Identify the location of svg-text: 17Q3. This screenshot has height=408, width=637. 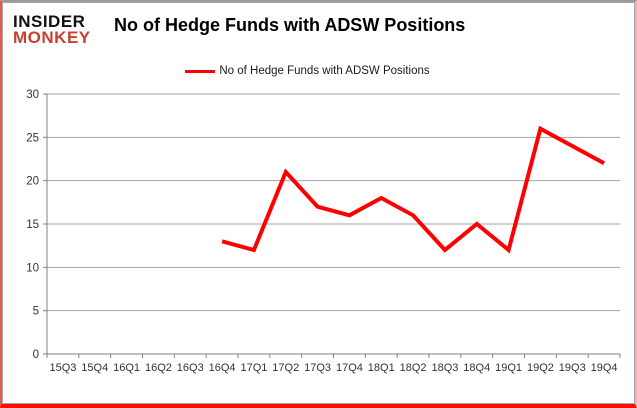
(317, 368).